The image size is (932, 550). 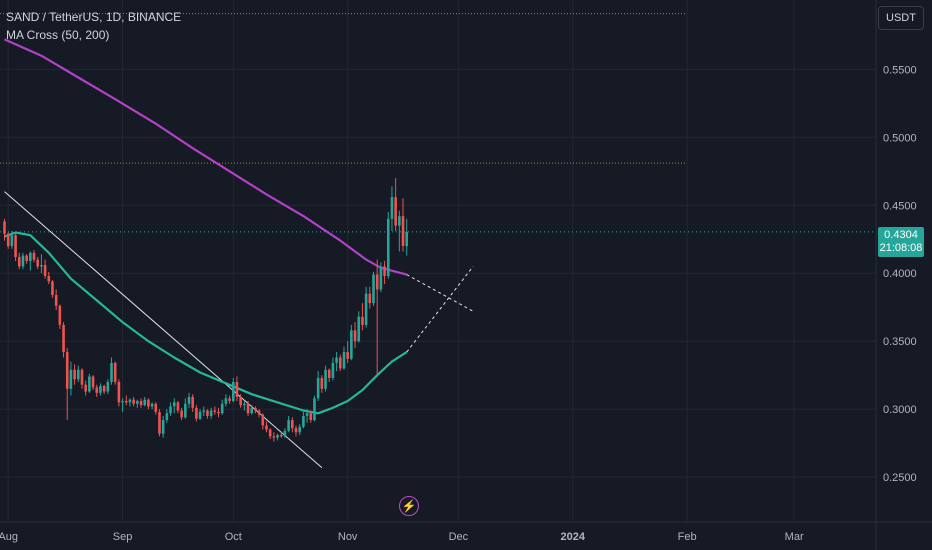 What do you see at coordinates (794, 537) in the screenshot?
I see `x-tick-label: Mar` at bounding box center [794, 537].